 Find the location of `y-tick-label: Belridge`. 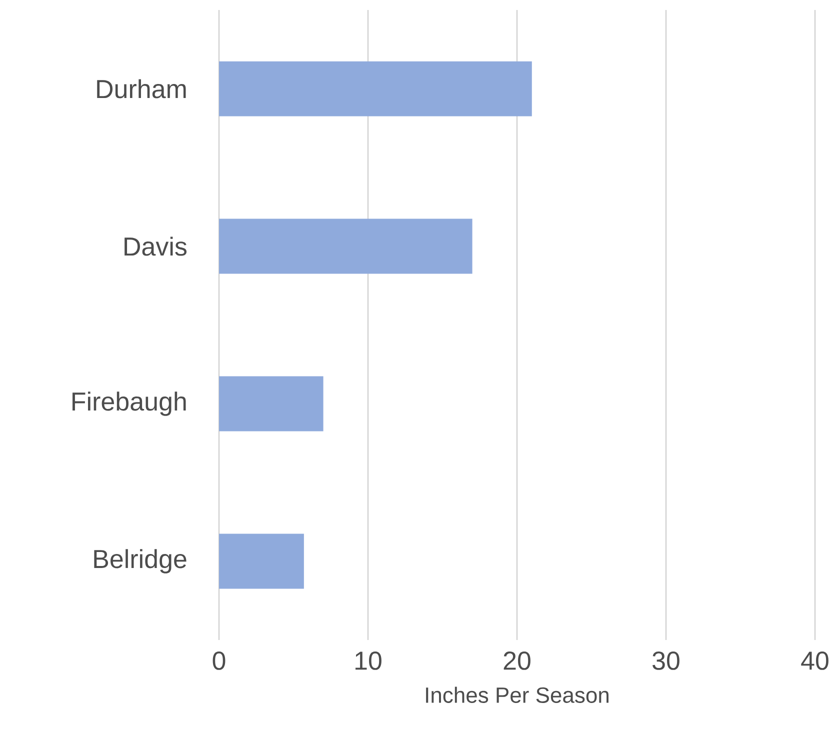

y-tick-label: Belridge is located at coordinates (140, 561).